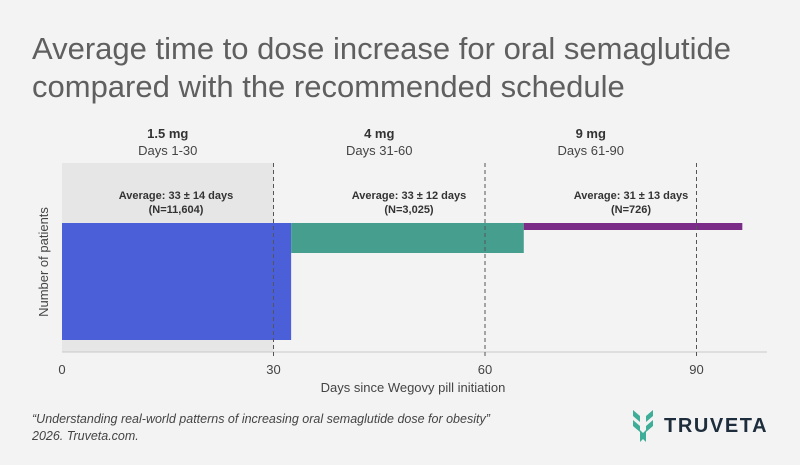  What do you see at coordinates (591, 133) in the screenshot?
I see `schedule-dose-label: 9 mg` at bounding box center [591, 133].